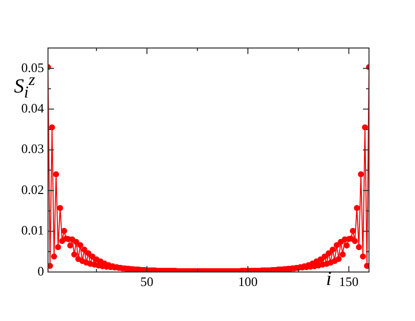 Image resolution: width=415 pixels, height=321 pixels. What do you see at coordinates (32, 189) in the screenshot?
I see `y-tick-label: 0.02` at bounding box center [32, 189].